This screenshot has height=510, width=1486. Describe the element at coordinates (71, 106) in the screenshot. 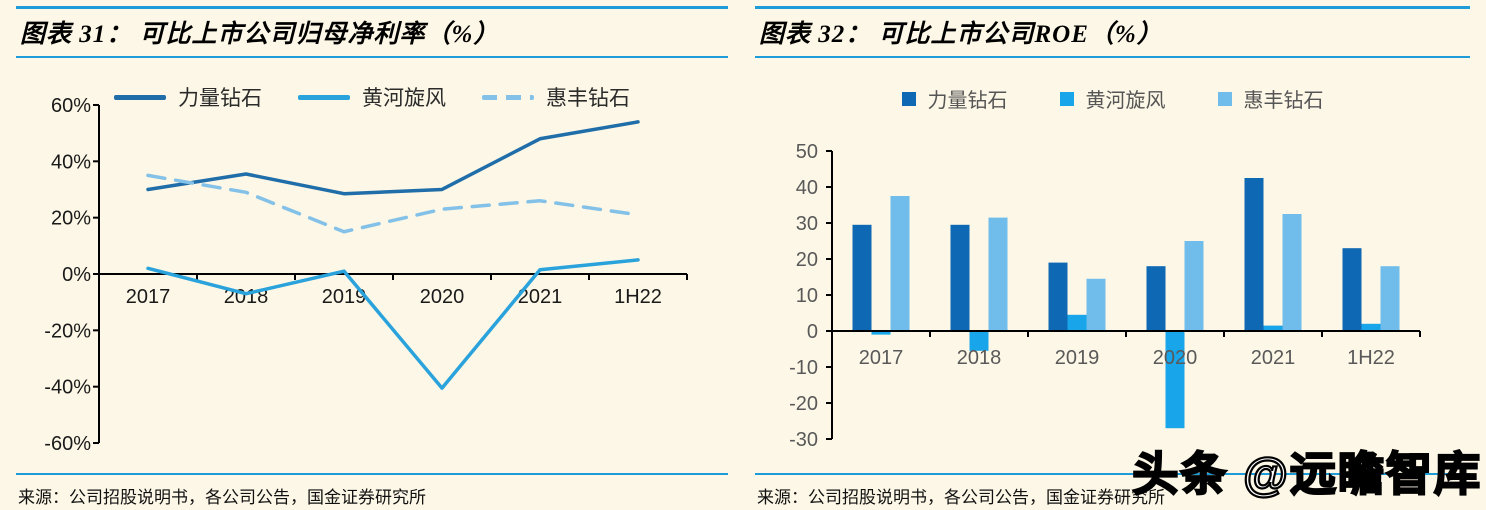

I see `svg-text: 60%` at that location.